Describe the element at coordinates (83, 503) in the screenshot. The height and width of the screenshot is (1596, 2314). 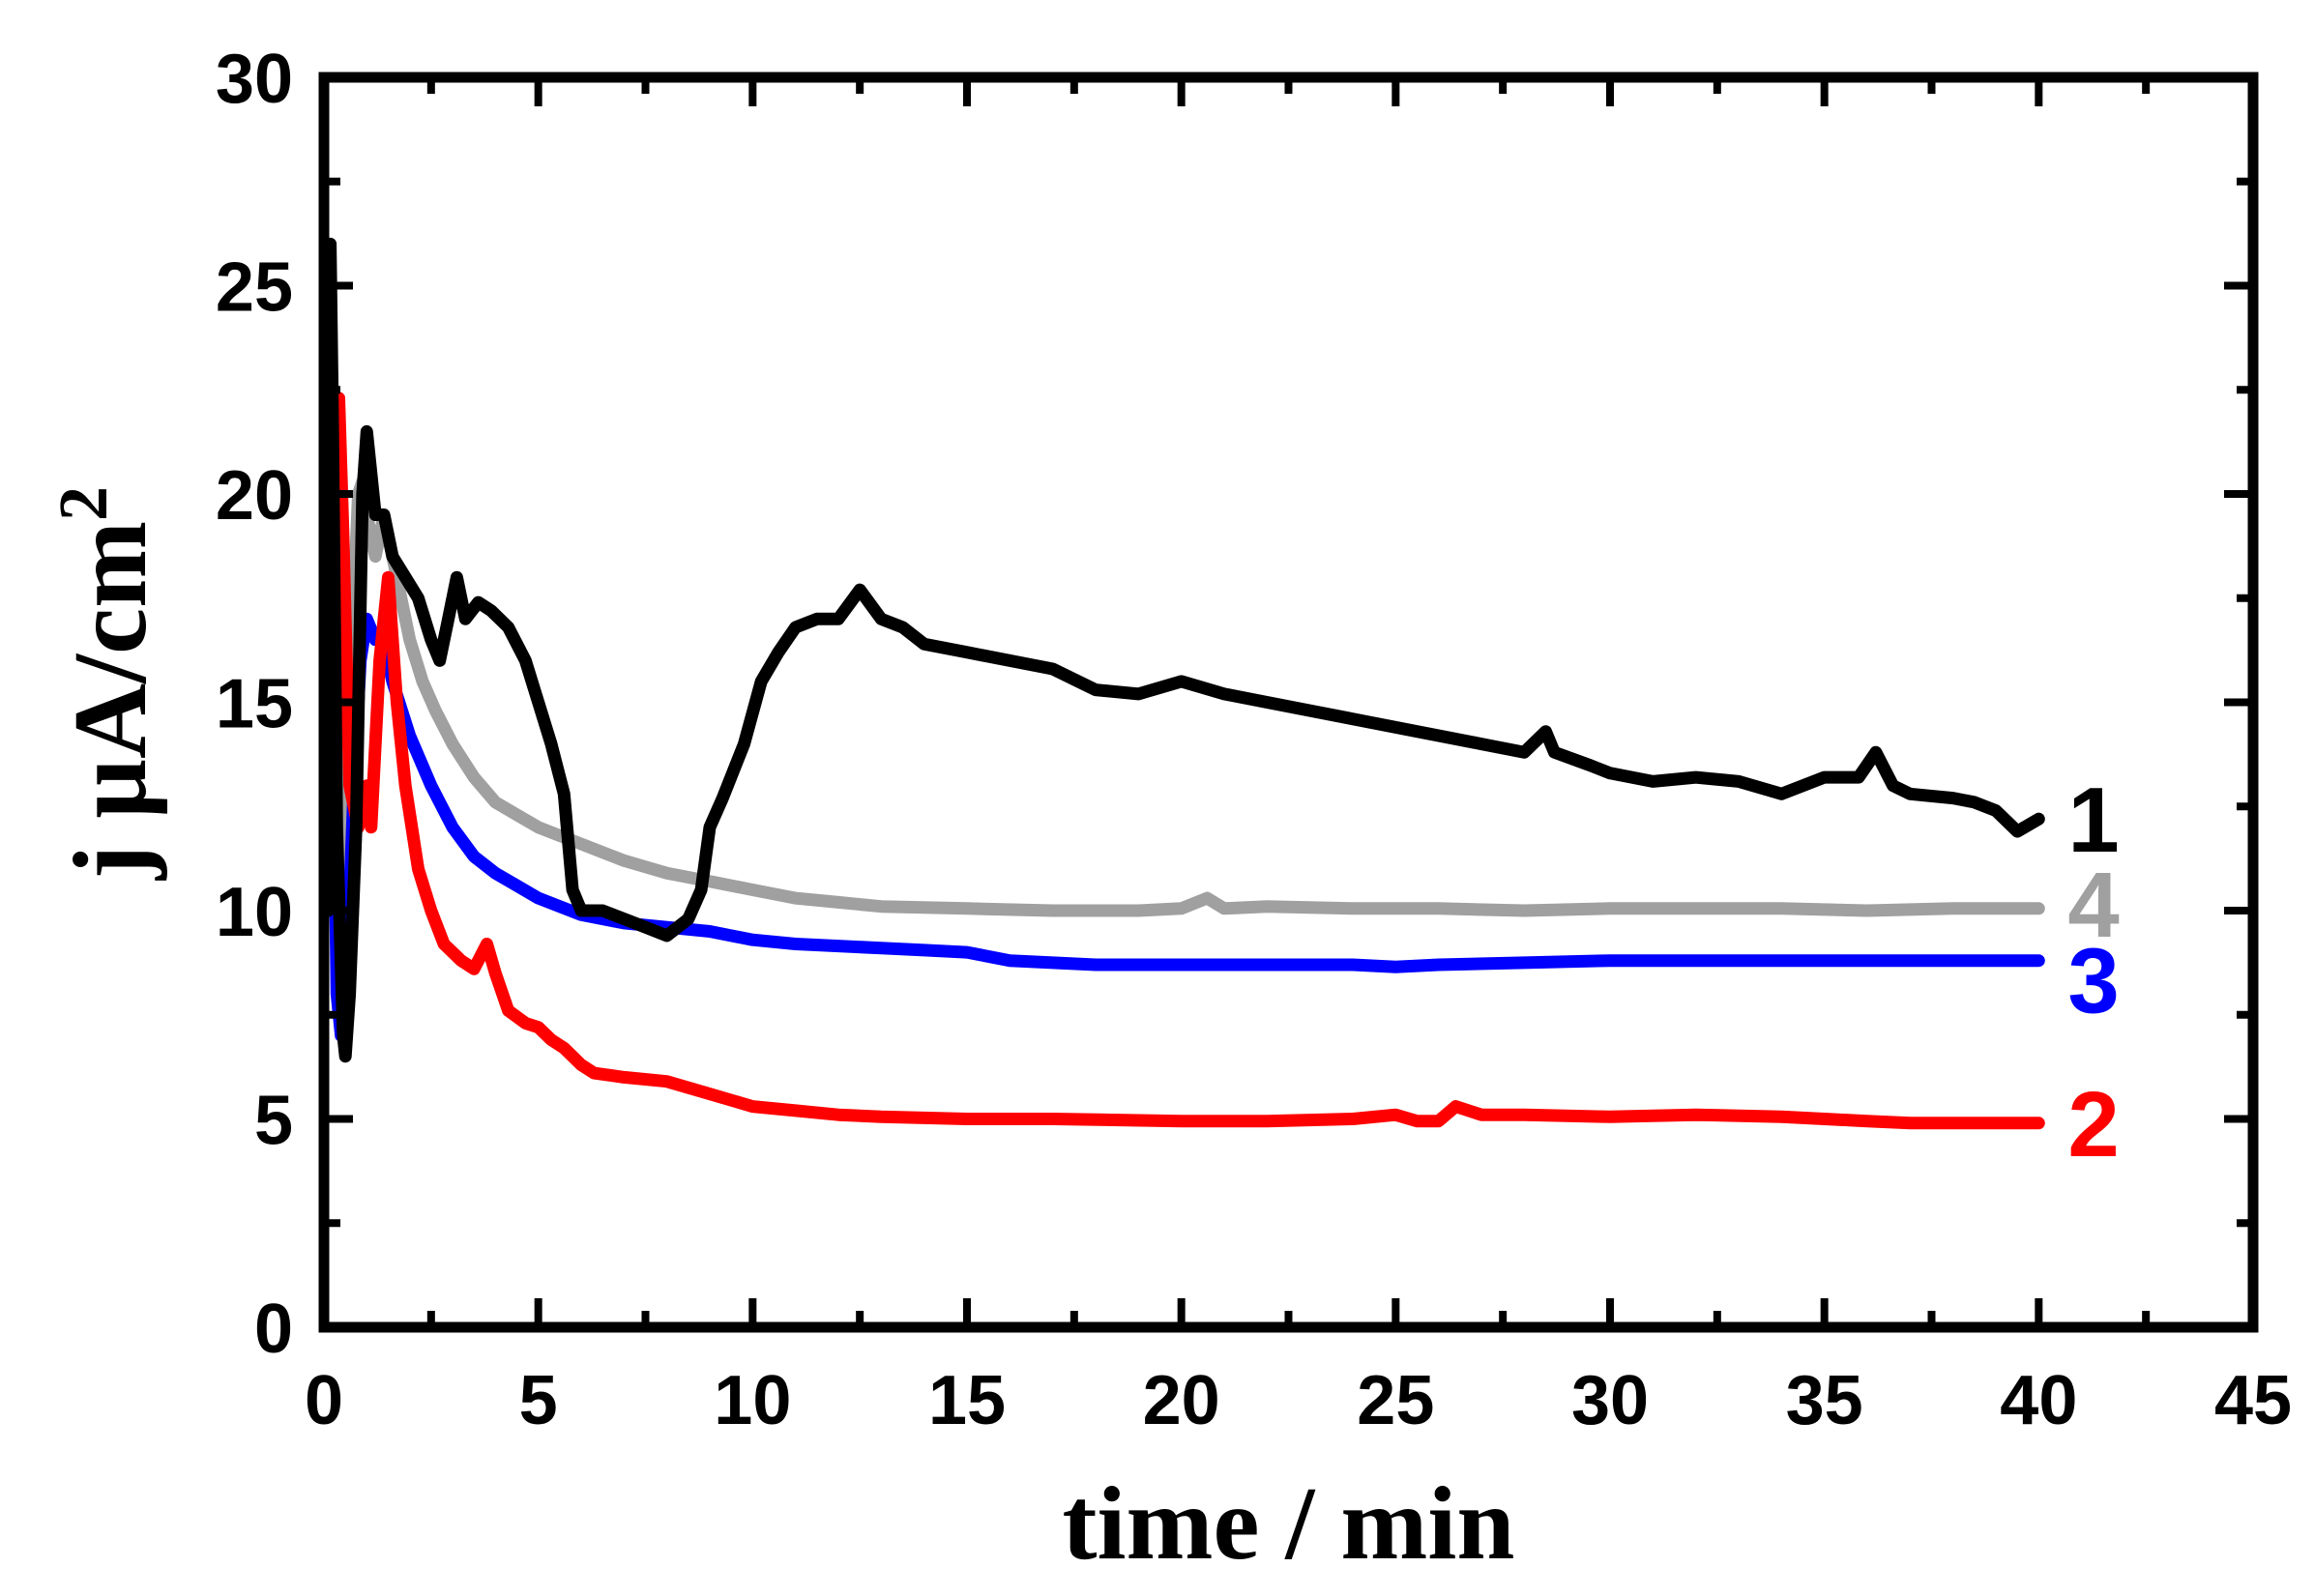
I see `y-axis-title-superscript: 2` at that location.